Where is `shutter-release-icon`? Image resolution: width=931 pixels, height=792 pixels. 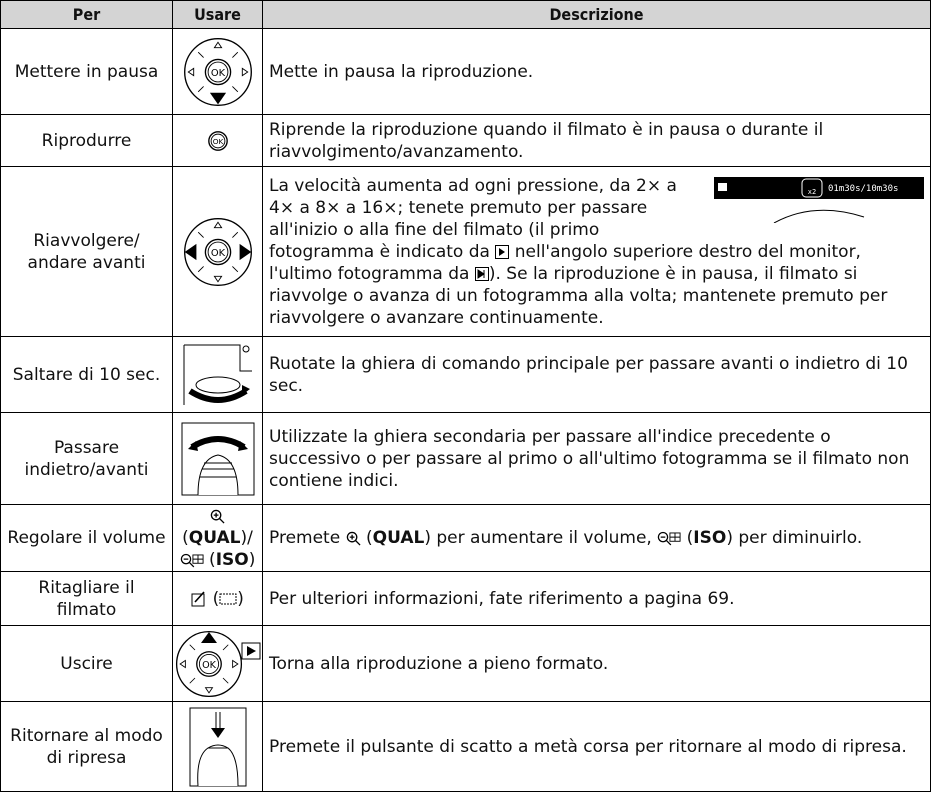 shutter-release-icon is located at coordinates (217, 746).